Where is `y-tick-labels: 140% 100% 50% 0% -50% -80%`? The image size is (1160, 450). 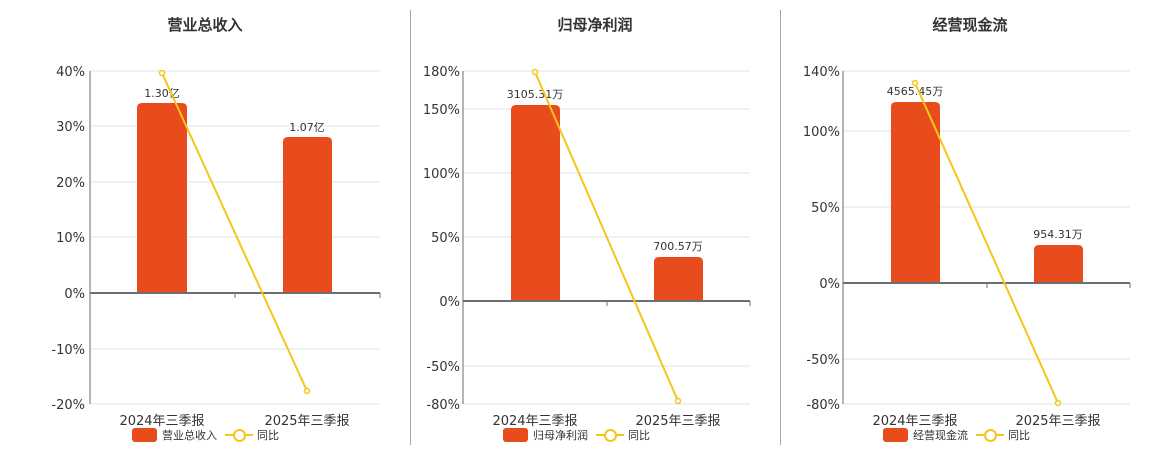
y-tick-labels: 140% 100% 50% 0% -50% -80% is located at coordinates (821, 239).